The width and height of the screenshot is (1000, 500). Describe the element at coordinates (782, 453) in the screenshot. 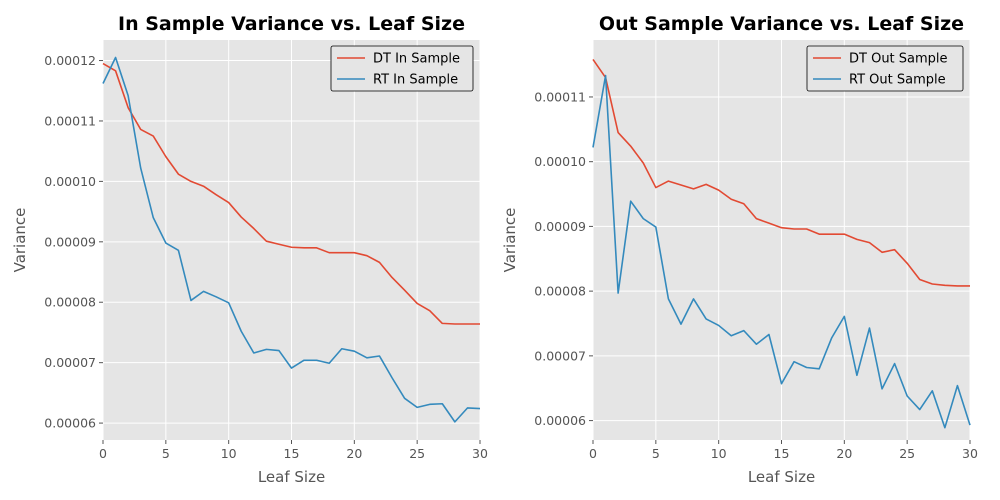

I see `out-sample-x-tick-label: 15` at that location.